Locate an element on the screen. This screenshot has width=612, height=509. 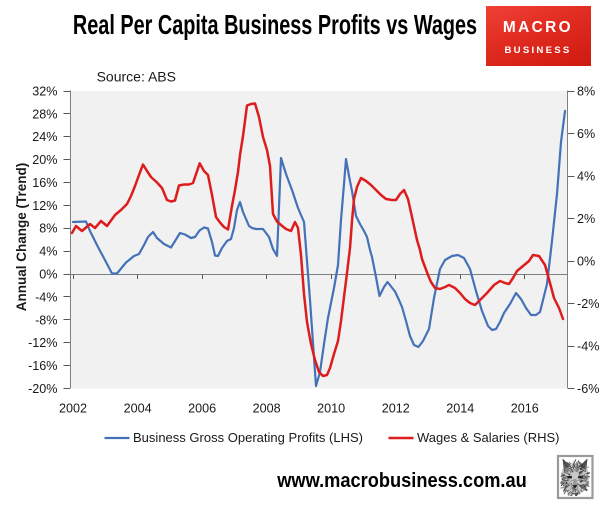
svg-text: 2008 is located at coordinates (267, 409).